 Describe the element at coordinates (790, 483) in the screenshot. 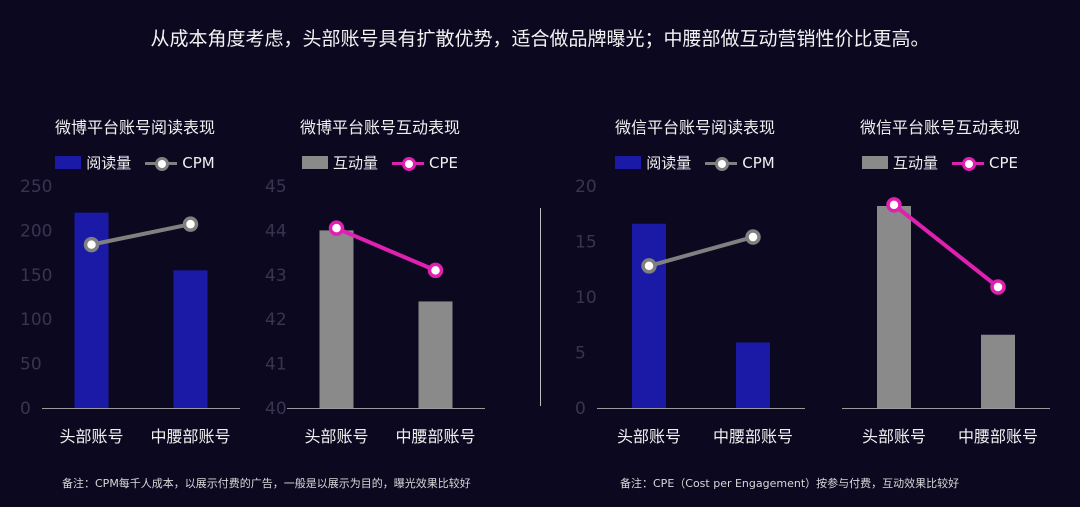

I see `footnote-cpe: 备注：CPE（Cost per Engagement）按参与付费，互动效果比较好` at that location.